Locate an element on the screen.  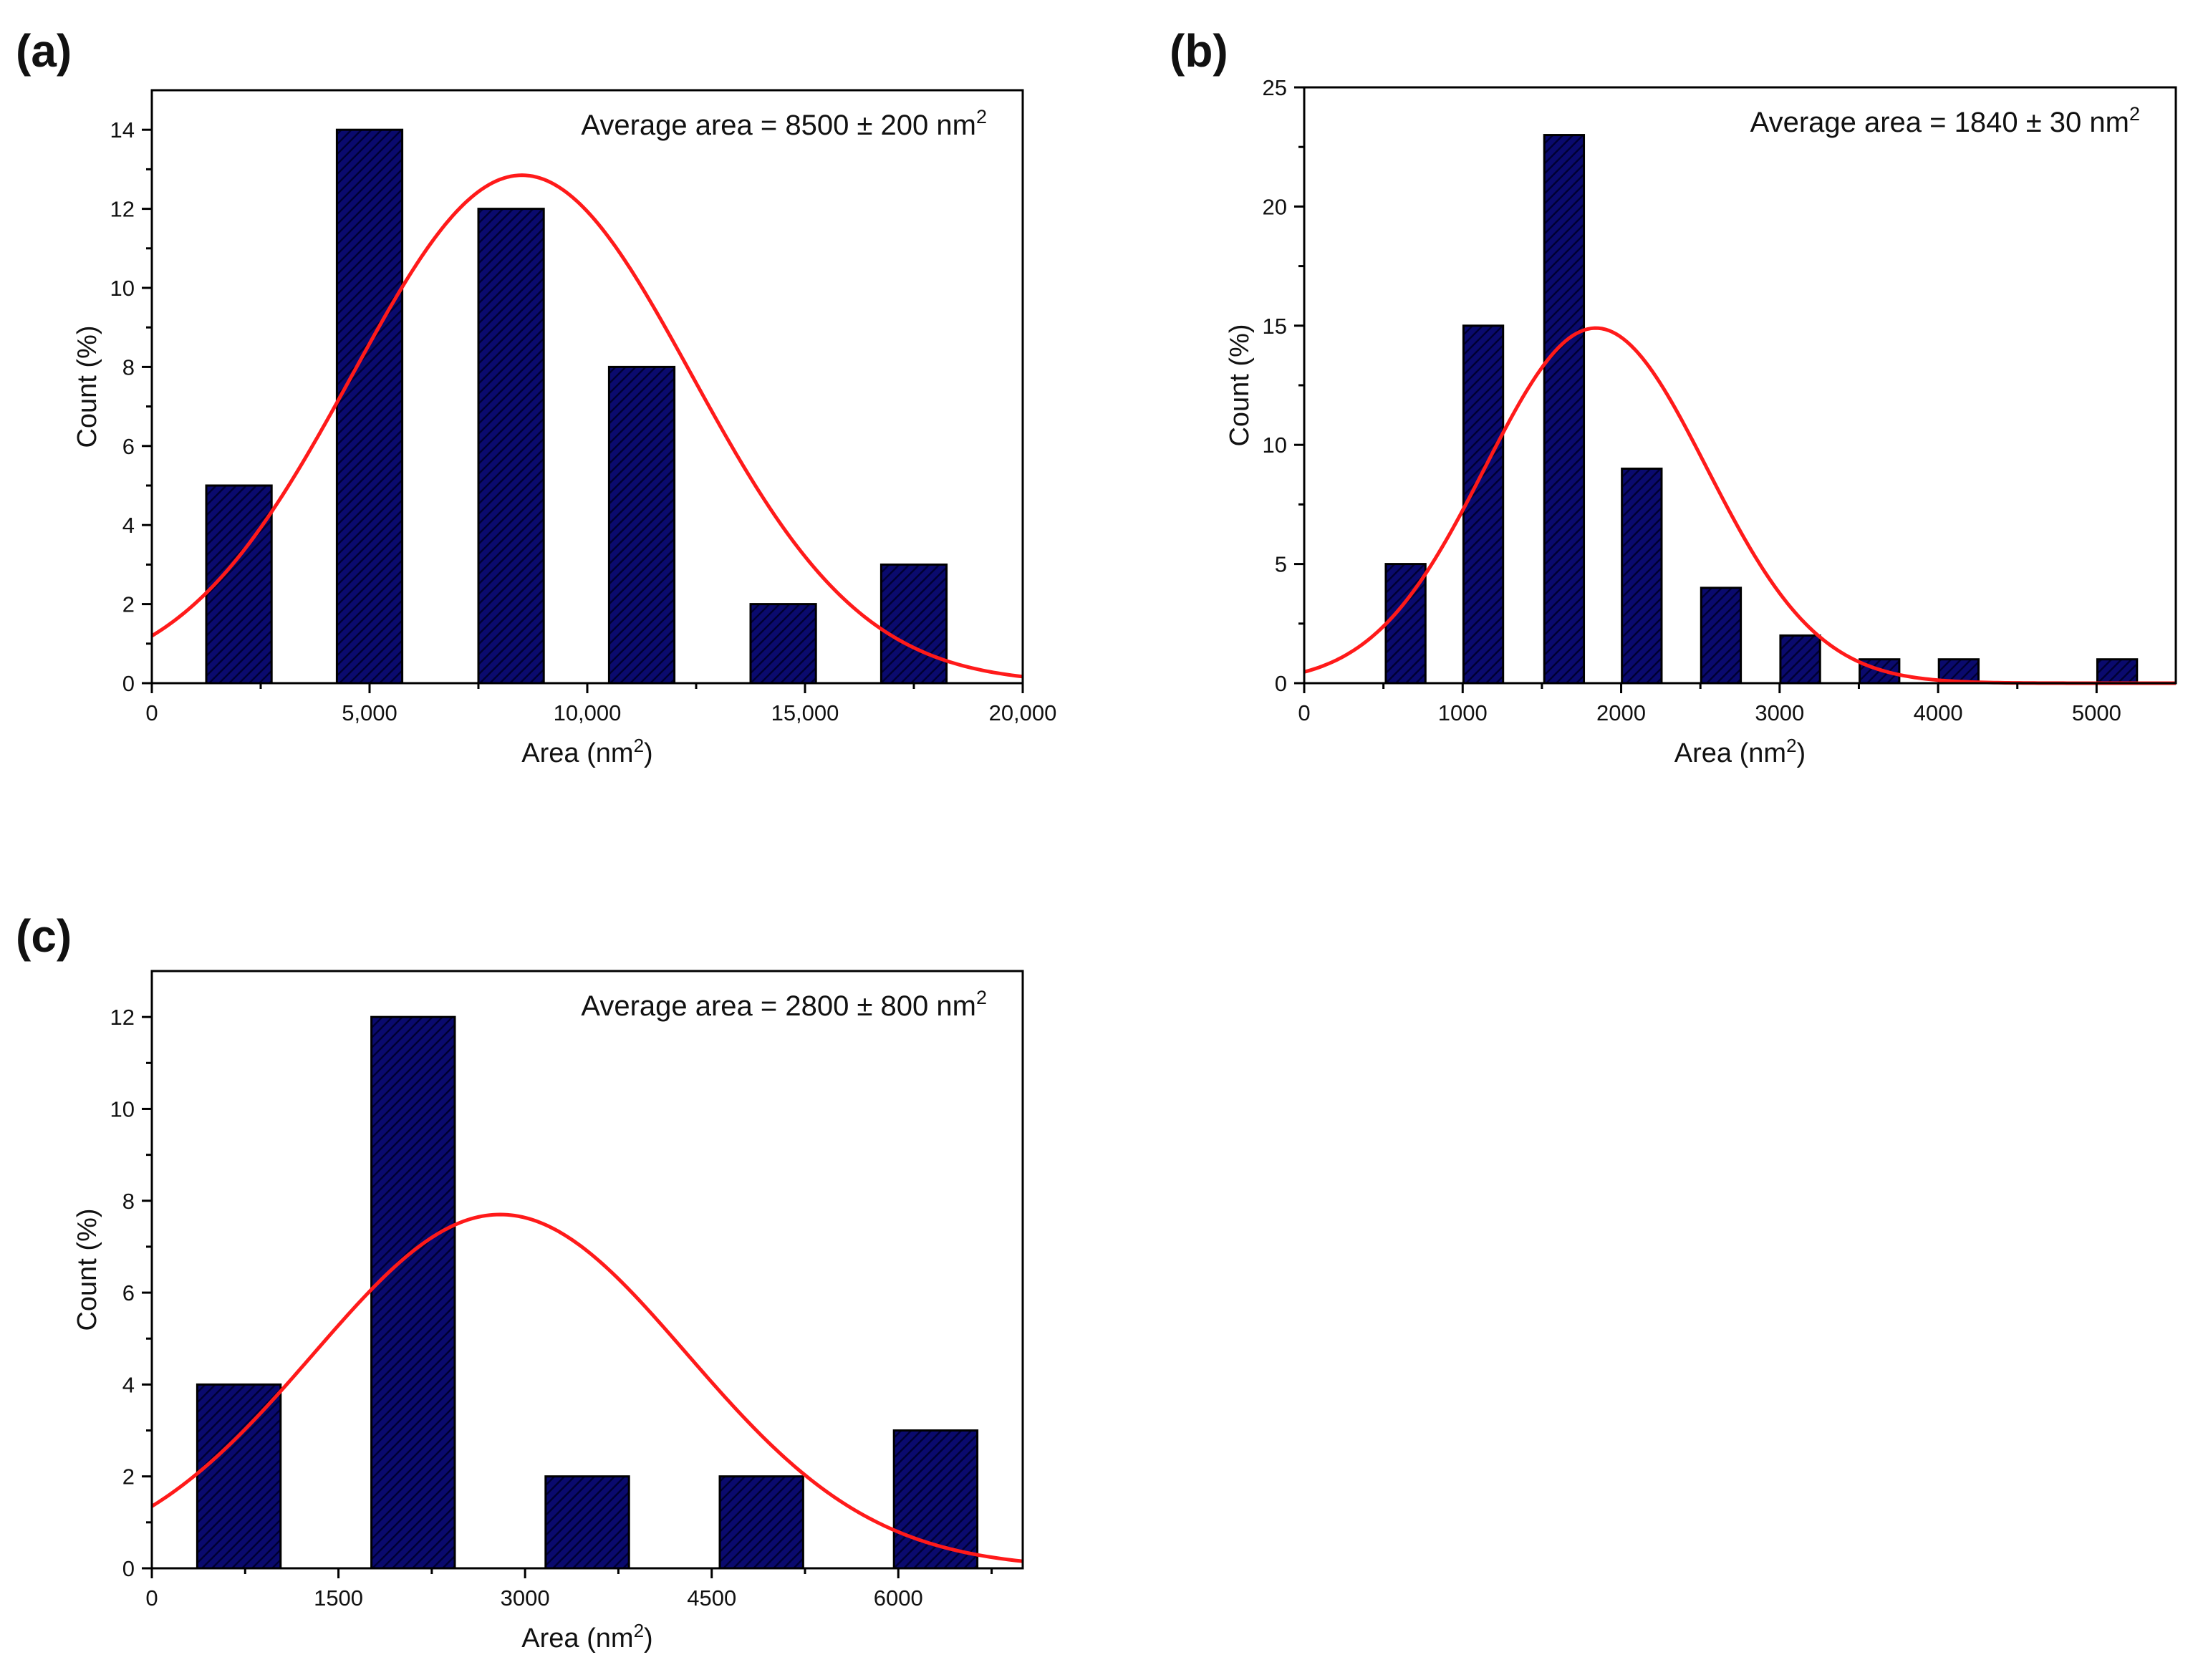
average-area-annotation: Average area = 1840 ± 30 nm2 is located at coordinates (1945, 120).